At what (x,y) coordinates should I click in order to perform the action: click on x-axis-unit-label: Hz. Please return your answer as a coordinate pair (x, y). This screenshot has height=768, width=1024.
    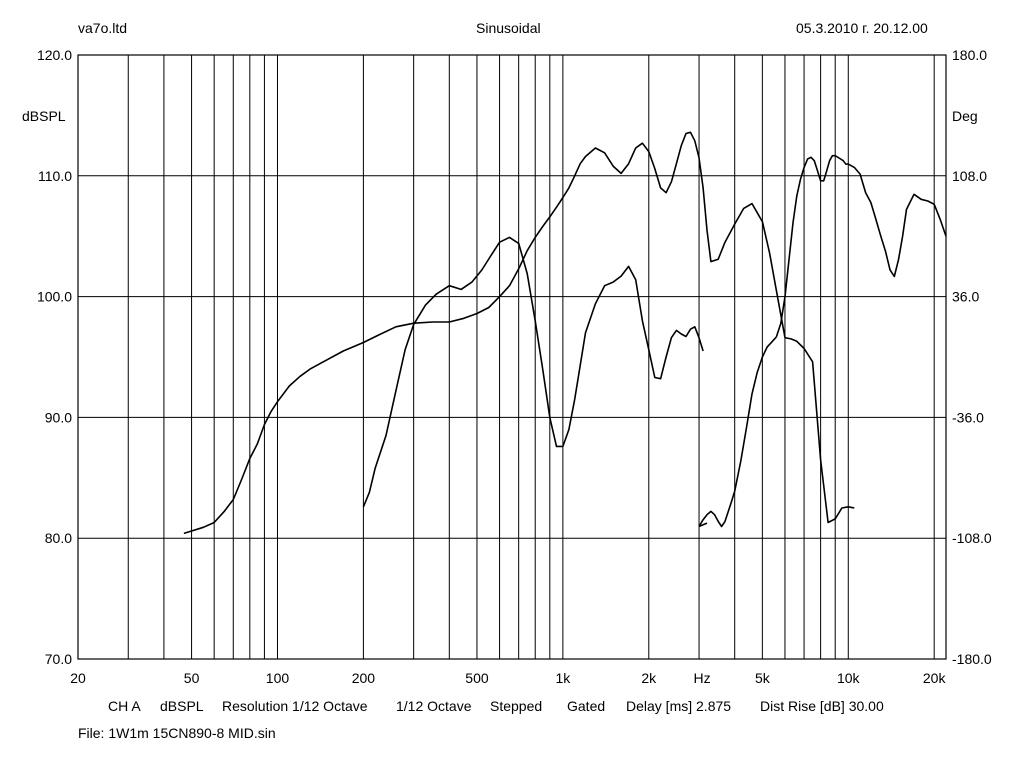
    Looking at the image, I should click on (701, 678).